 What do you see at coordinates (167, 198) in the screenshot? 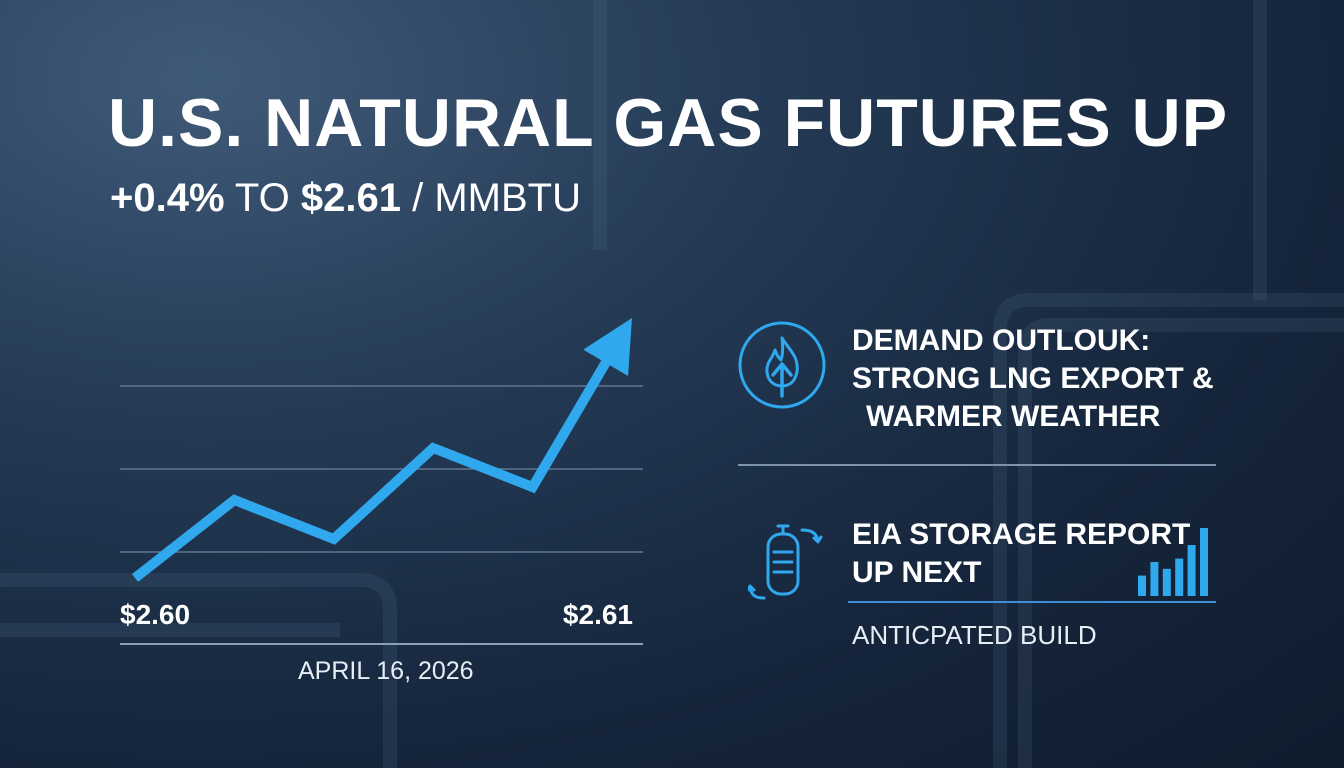
I see `subtitle-change: +0.4%` at bounding box center [167, 198].